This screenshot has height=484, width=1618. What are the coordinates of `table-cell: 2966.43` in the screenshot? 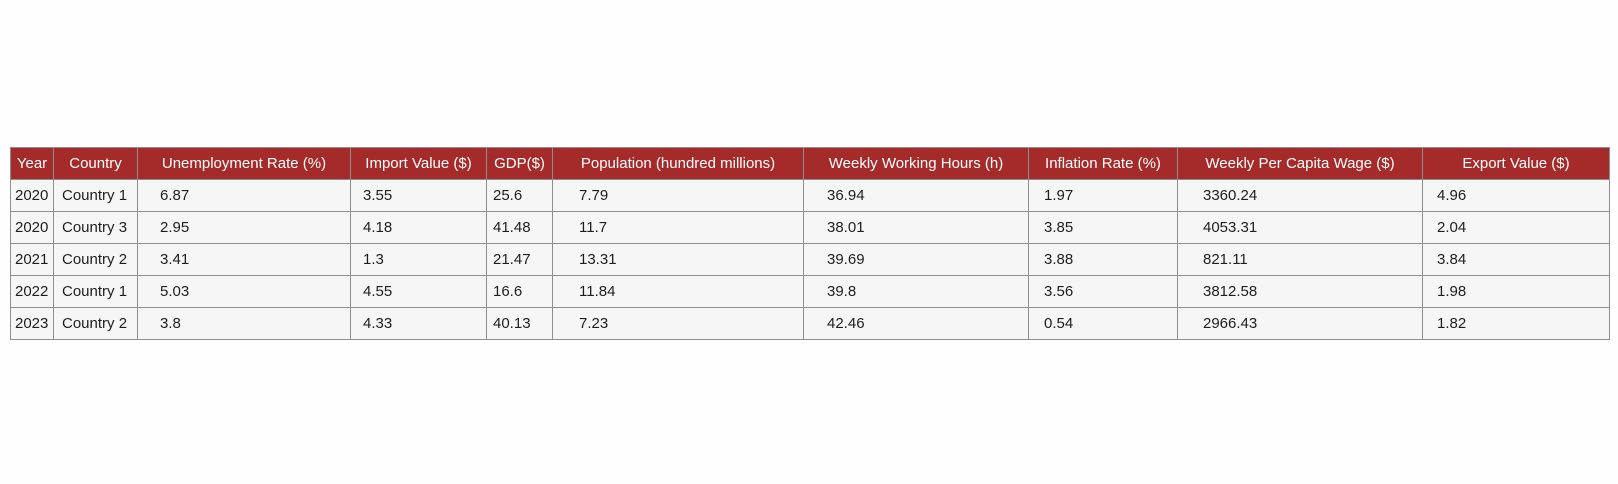 It's located at (1300, 323).